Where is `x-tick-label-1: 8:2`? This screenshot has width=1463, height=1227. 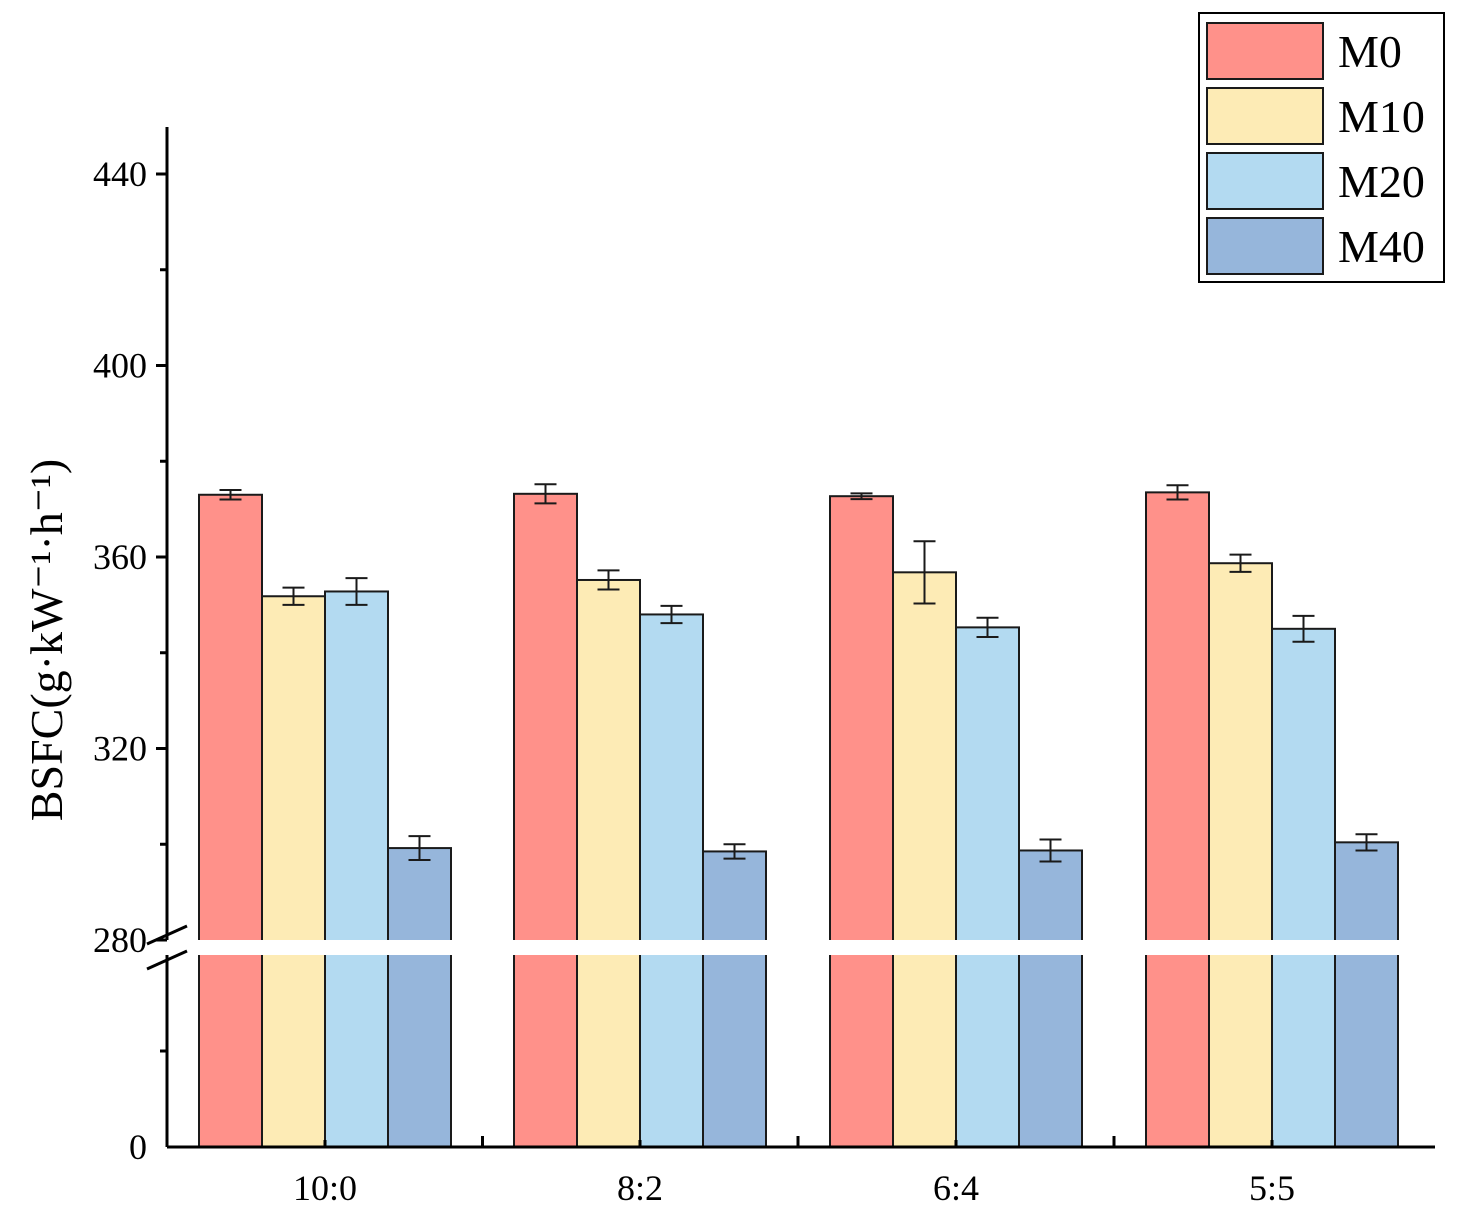 x-tick-label-1: 8:2 is located at coordinates (640, 1188).